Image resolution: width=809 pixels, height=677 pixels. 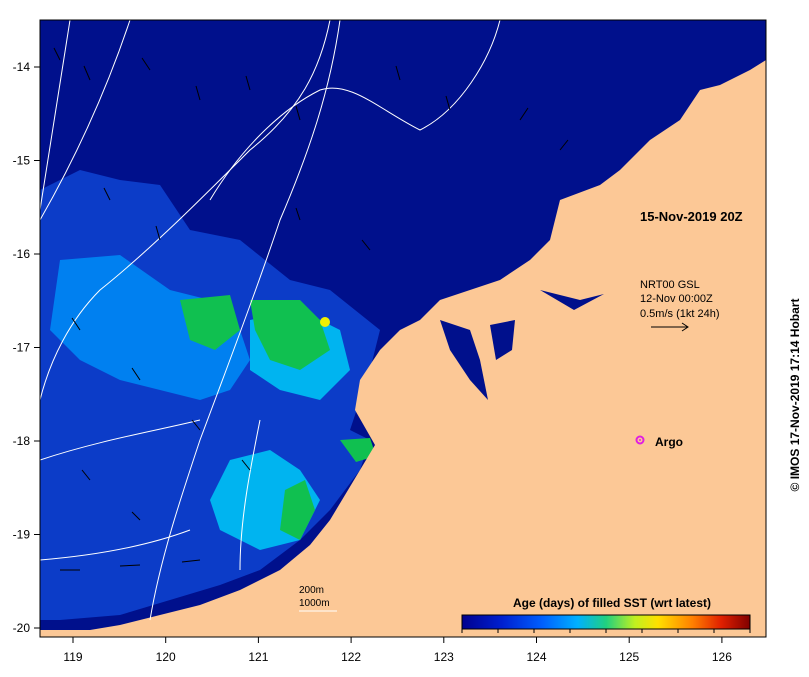 What do you see at coordinates (795, 395) in the screenshot?
I see `copyright-label: © IMOS 17-Nov-2019 17:14 Hobart` at bounding box center [795, 395].